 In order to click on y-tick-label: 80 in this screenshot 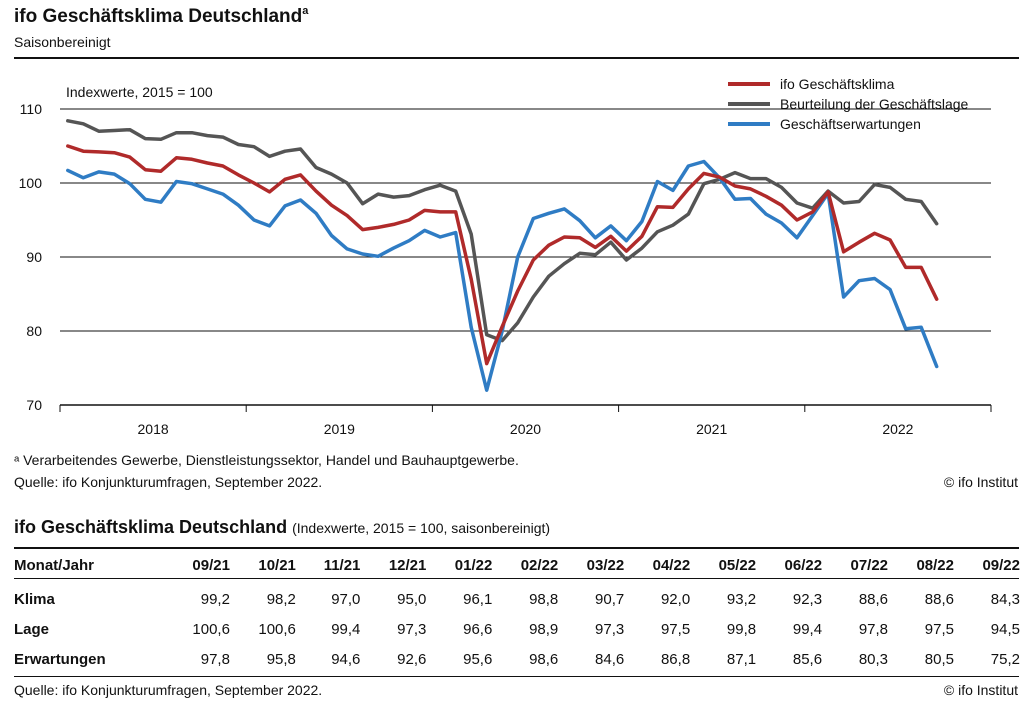, I will do `click(34, 331)`.